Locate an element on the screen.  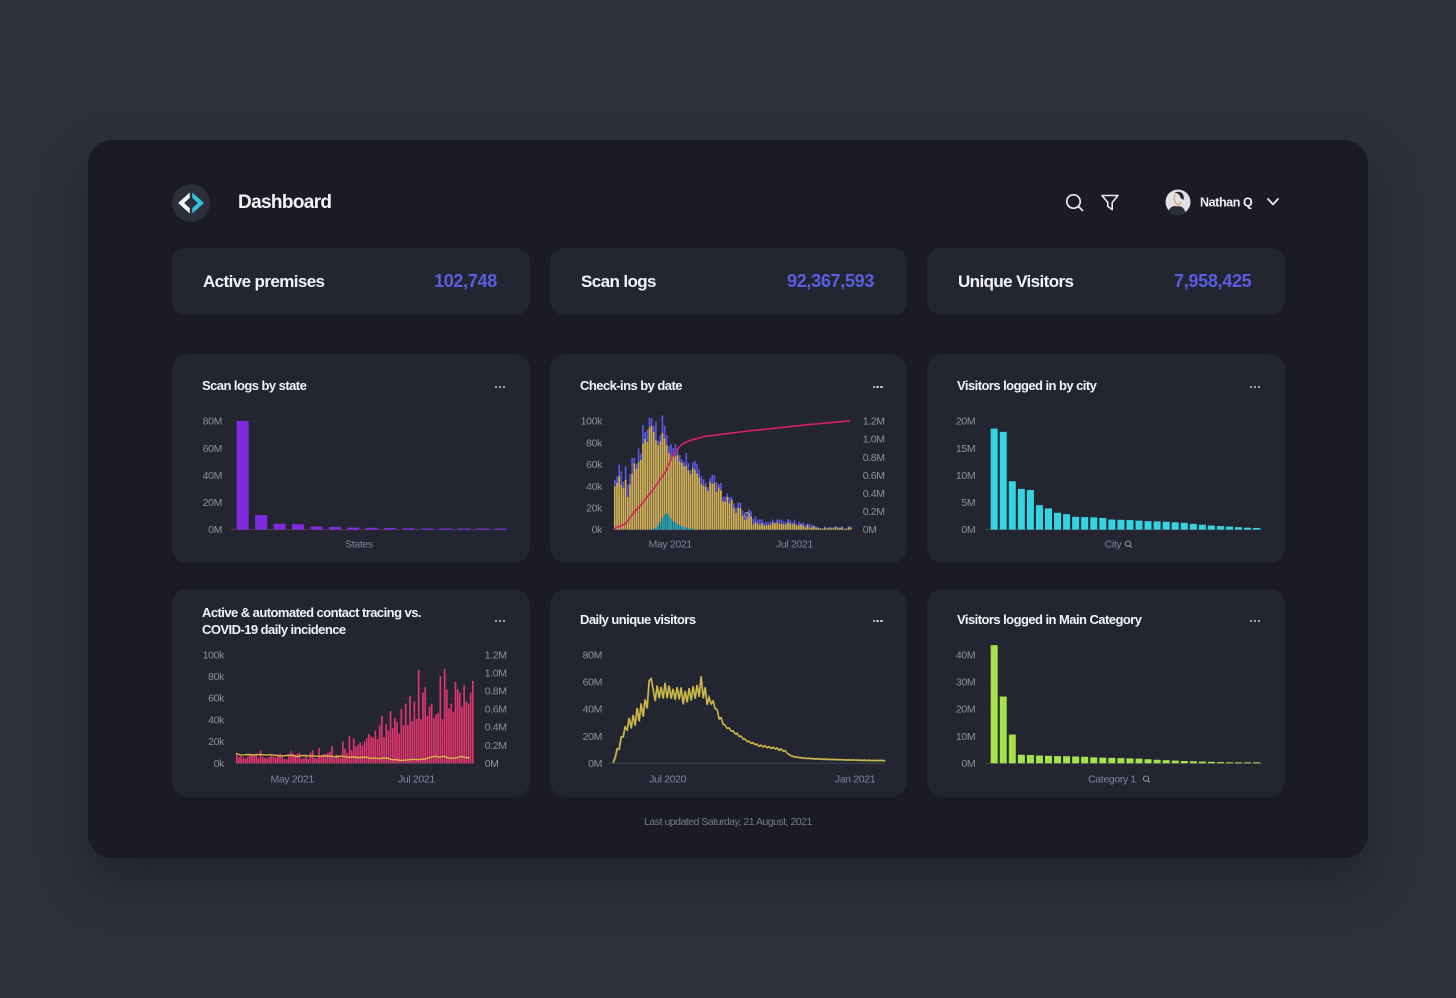
svg-text: Jul 2020 is located at coordinates (667, 779).